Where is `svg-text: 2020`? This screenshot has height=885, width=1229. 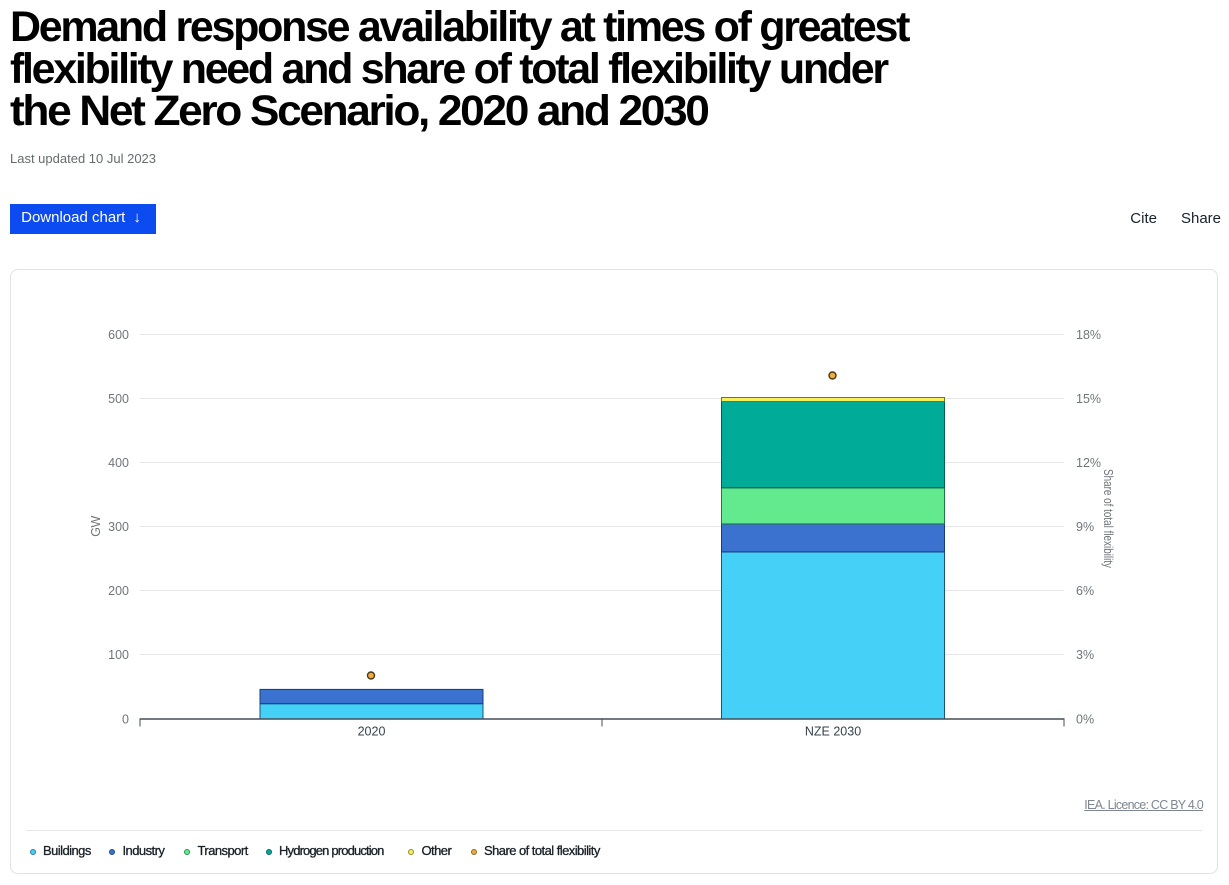 svg-text: 2020 is located at coordinates (372, 732).